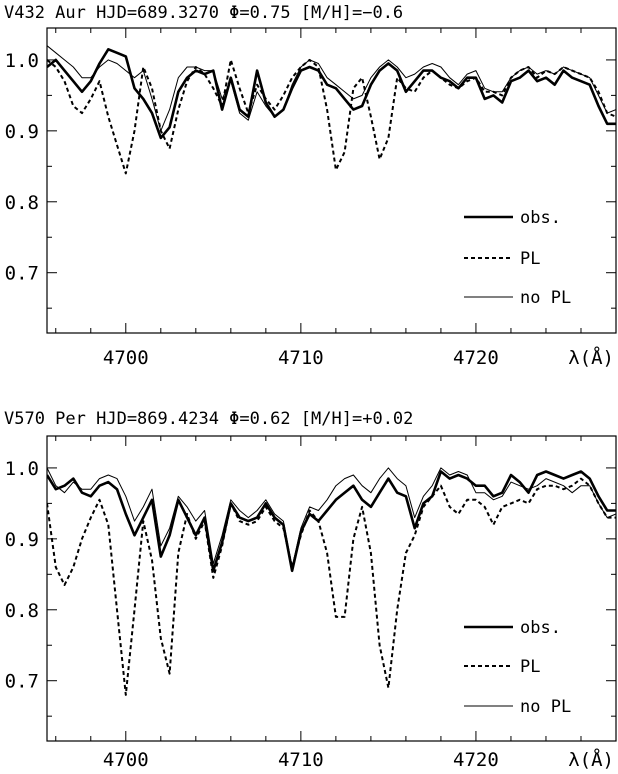 The width and height of the screenshot is (618, 774). I want to click on chart-title: V570 Per HJD=869.4234 Φ=0.62 [M/H]=+0.02, so click(208, 419).